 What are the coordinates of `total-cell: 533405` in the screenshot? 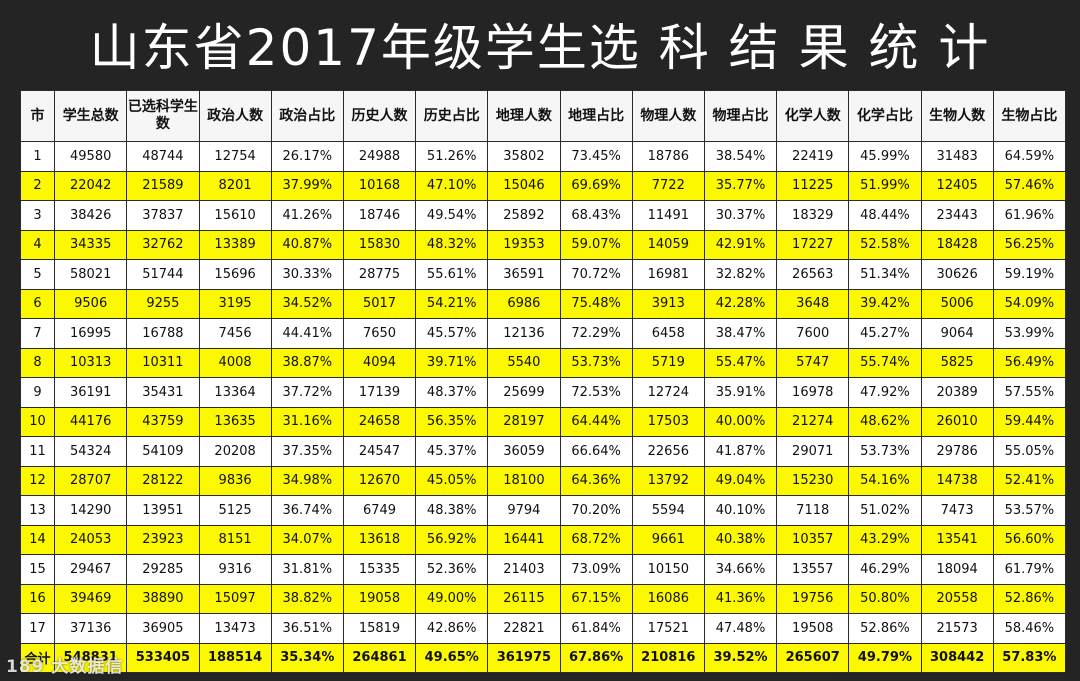 It's located at (163, 657).